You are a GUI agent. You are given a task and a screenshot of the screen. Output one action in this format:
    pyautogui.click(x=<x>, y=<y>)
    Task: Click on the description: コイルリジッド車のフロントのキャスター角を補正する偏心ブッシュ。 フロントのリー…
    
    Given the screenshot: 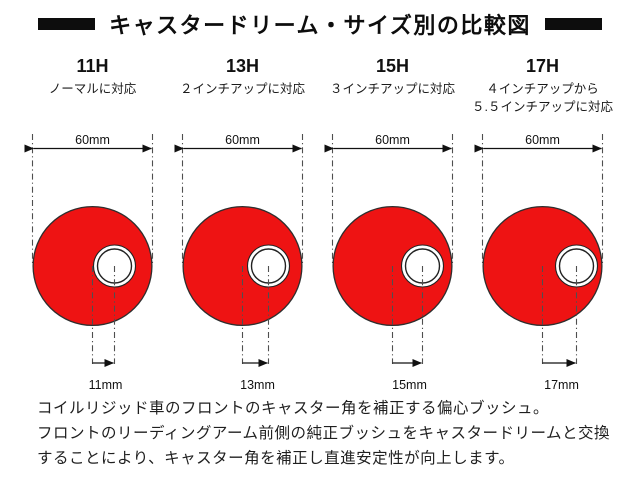 What is the action you would take?
    pyautogui.click(x=327, y=438)
    